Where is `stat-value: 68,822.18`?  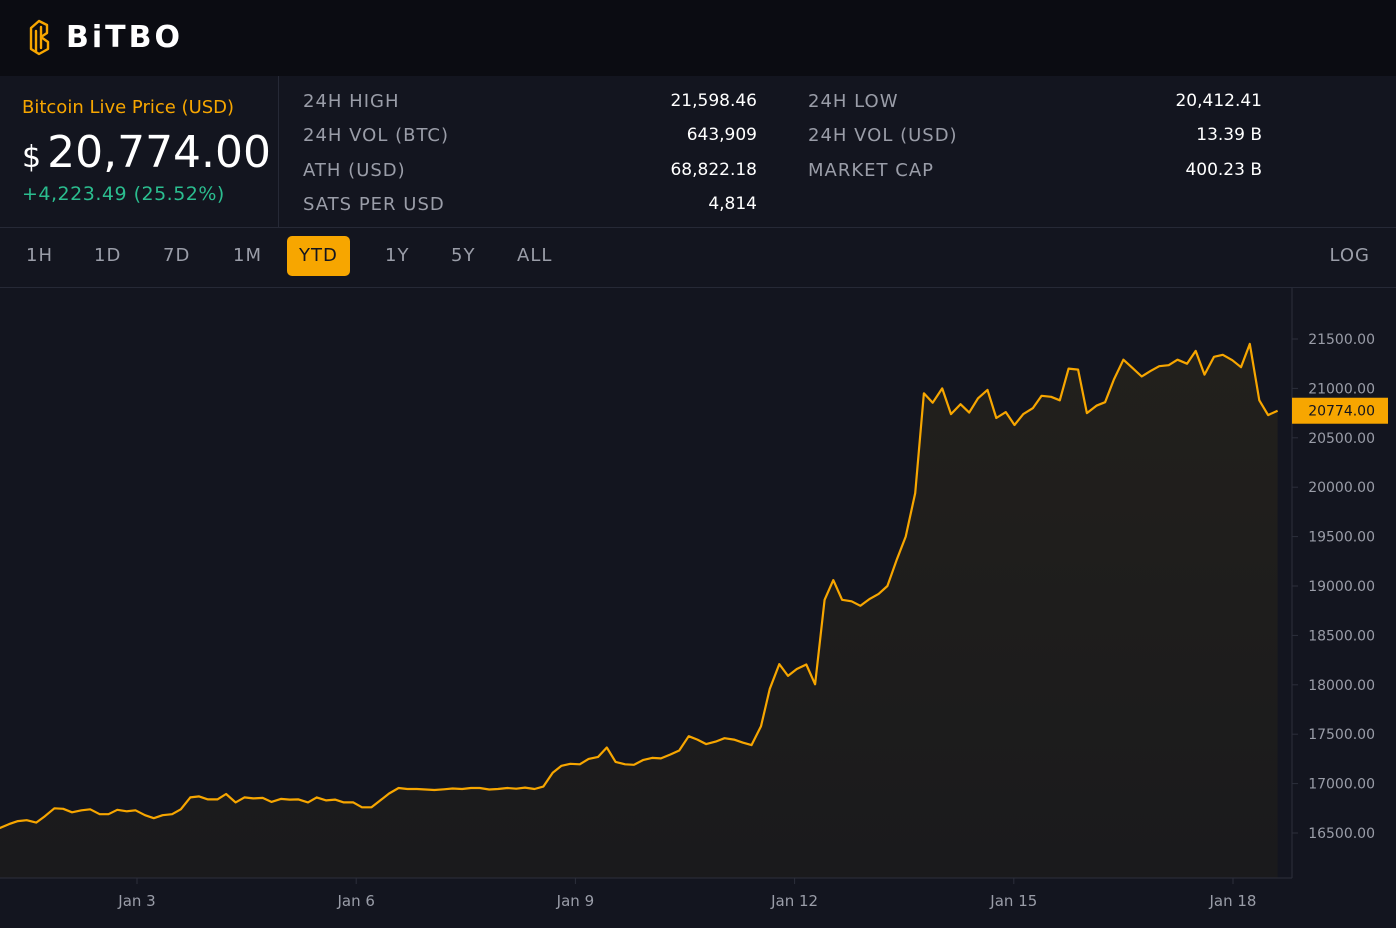
stat-value: 68,822.18 is located at coordinates (713, 170).